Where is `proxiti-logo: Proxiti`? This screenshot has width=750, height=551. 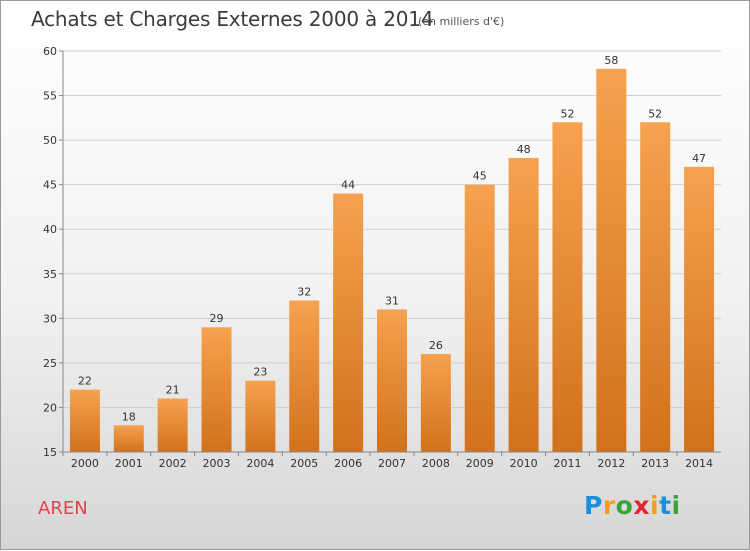
proxiti-logo: Proxiti is located at coordinates (632, 505).